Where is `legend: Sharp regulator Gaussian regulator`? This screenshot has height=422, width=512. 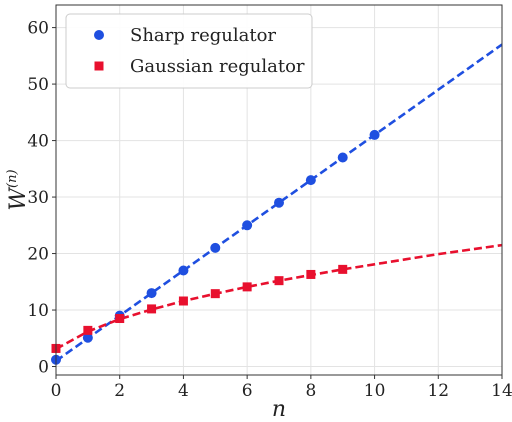
legend: Sharp regulator Gaussian regulator is located at coordinates (189, 51).